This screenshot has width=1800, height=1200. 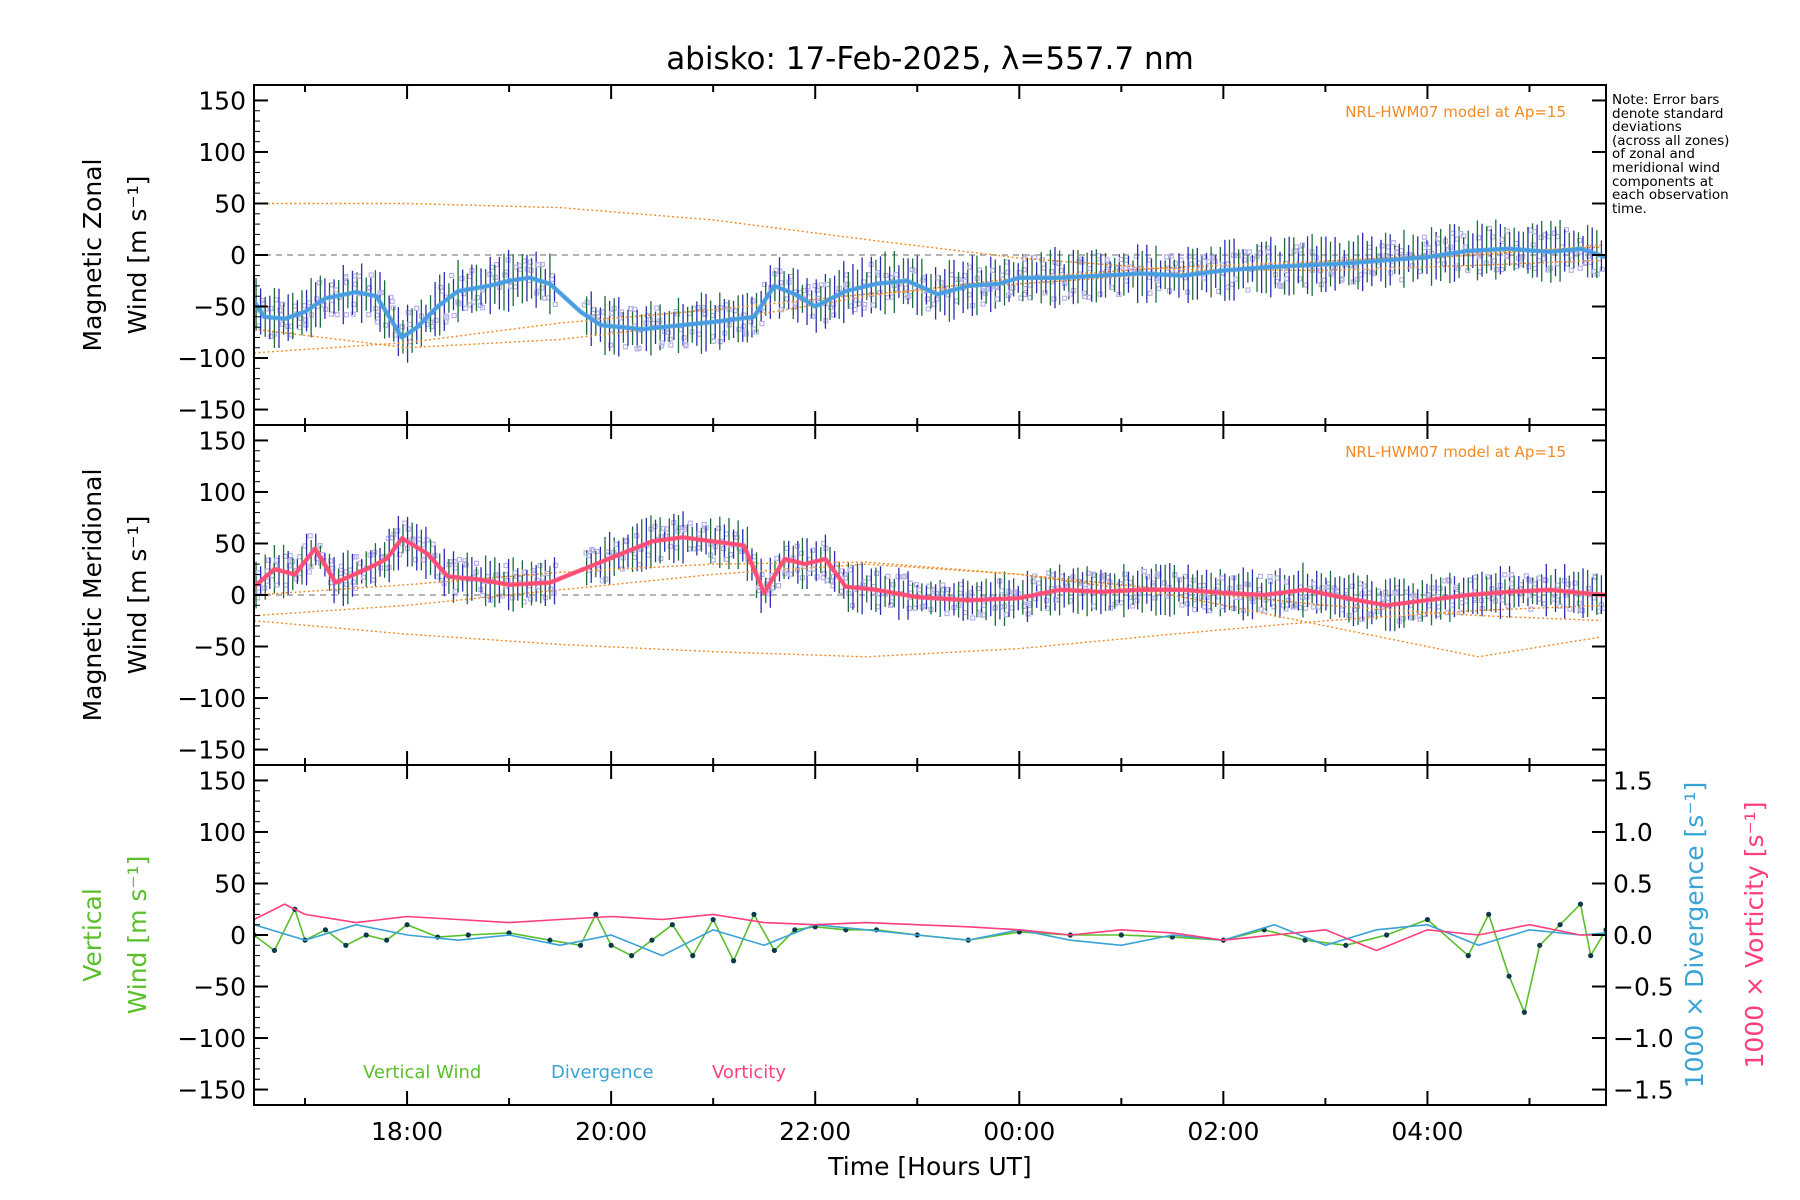 I want to click on note-line: time., so click(x=1629, y=208).